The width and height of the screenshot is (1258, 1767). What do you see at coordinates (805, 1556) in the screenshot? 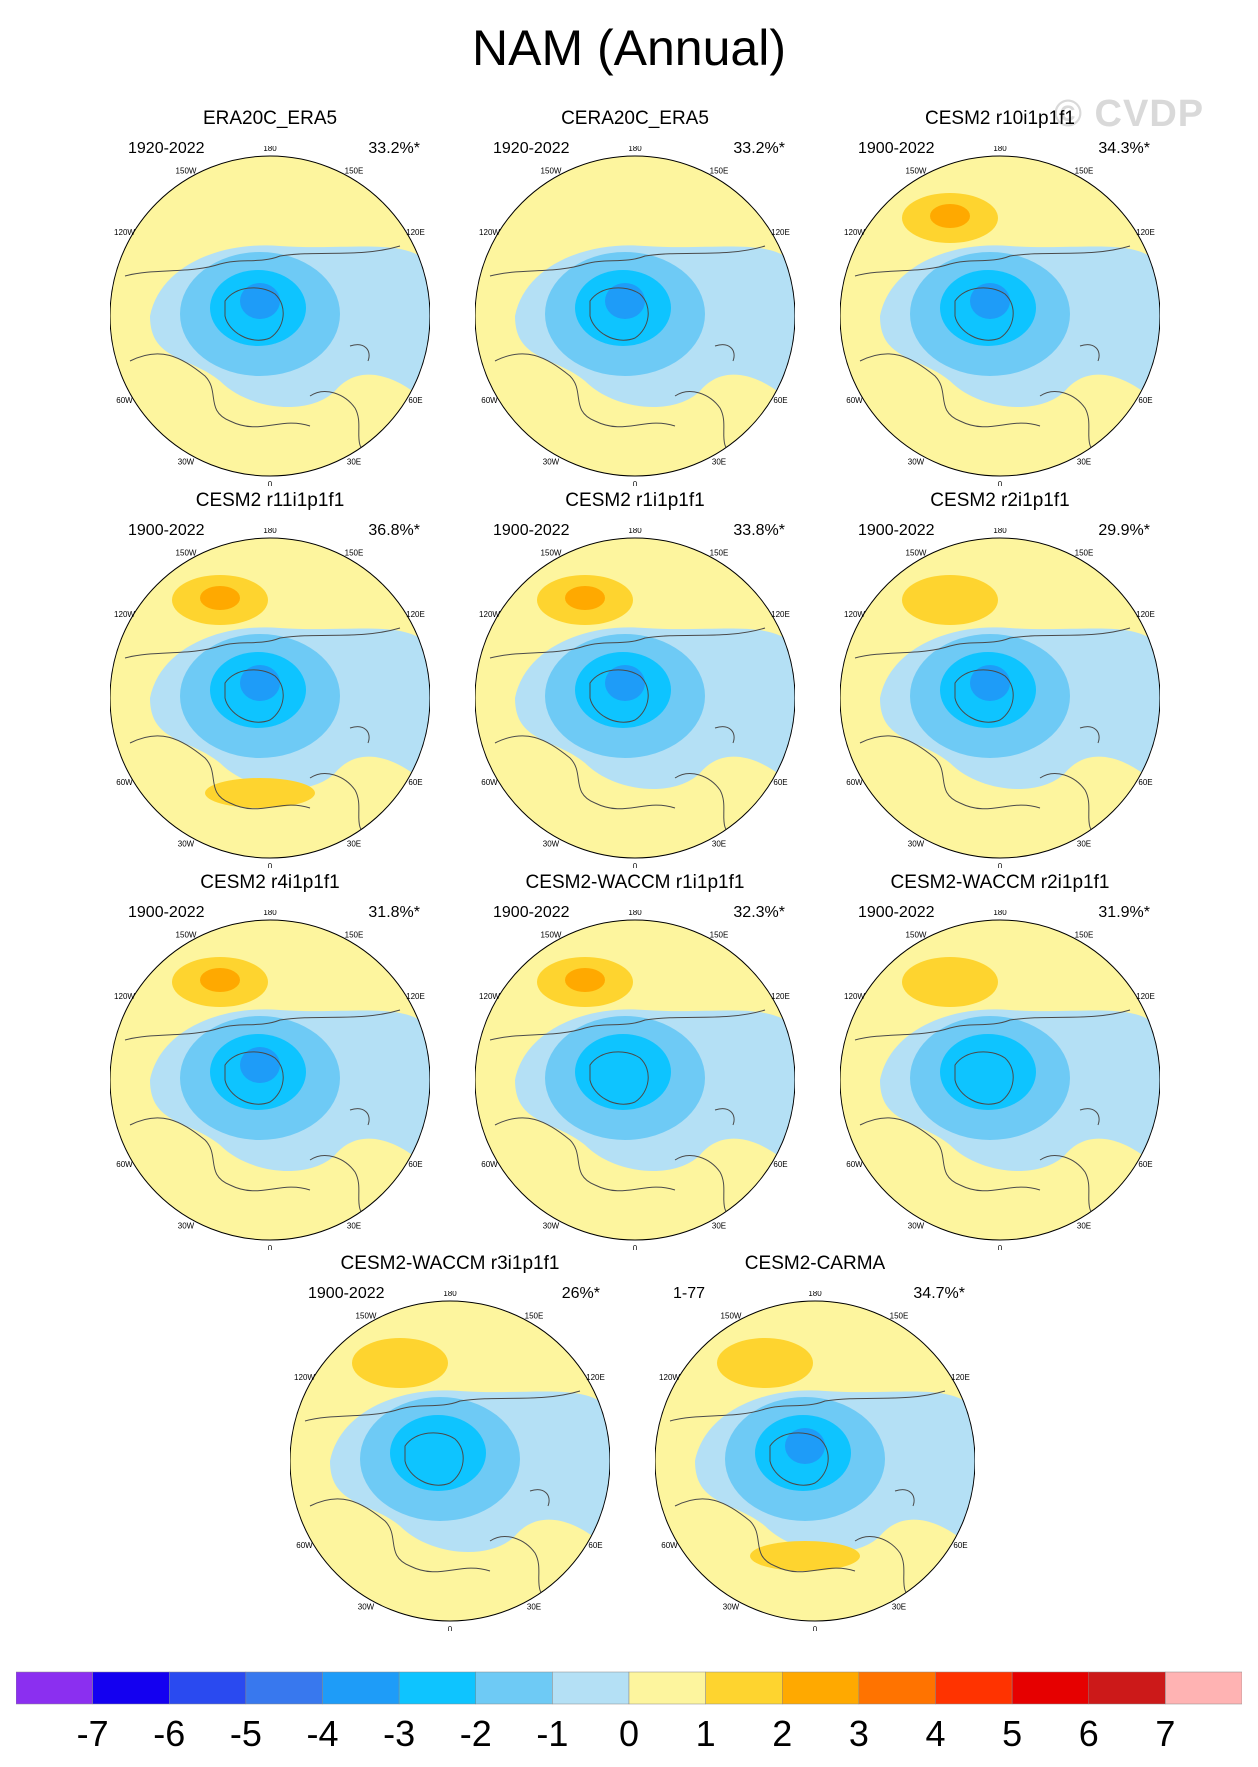
I see `atlantic-pos2-region` at bounding box center [805, 1556].